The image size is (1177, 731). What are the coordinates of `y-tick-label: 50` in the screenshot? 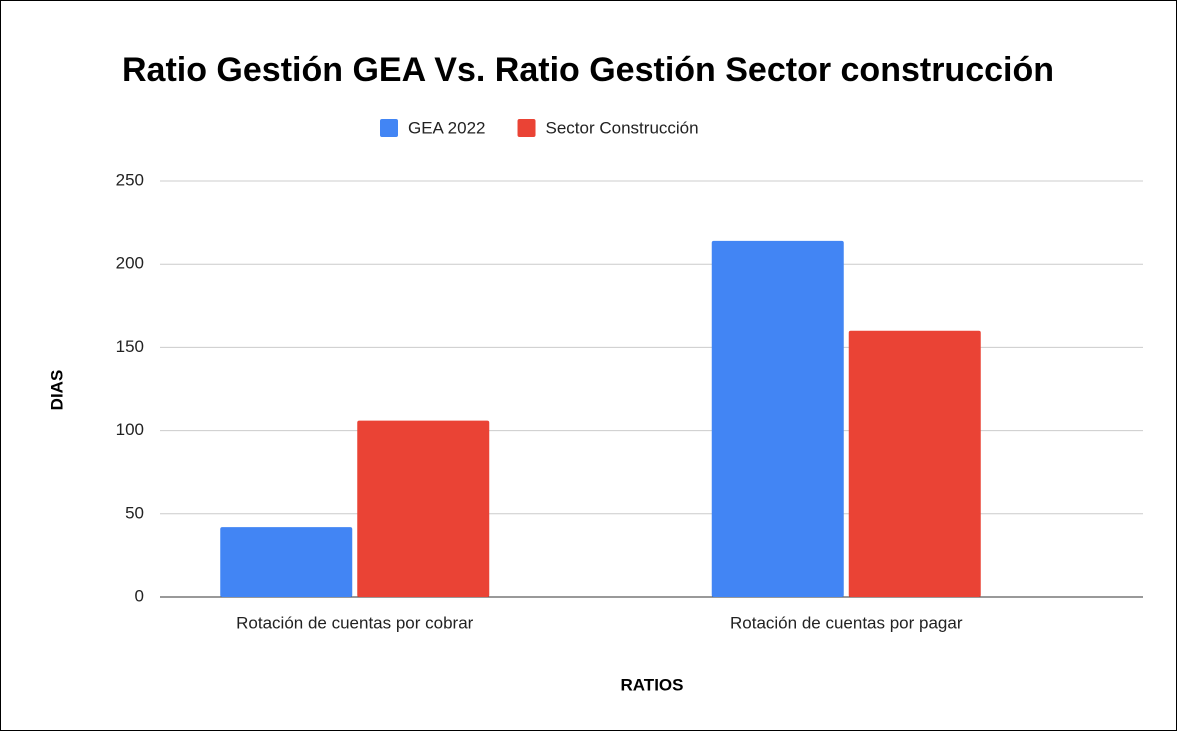 It's located at (134, 512).